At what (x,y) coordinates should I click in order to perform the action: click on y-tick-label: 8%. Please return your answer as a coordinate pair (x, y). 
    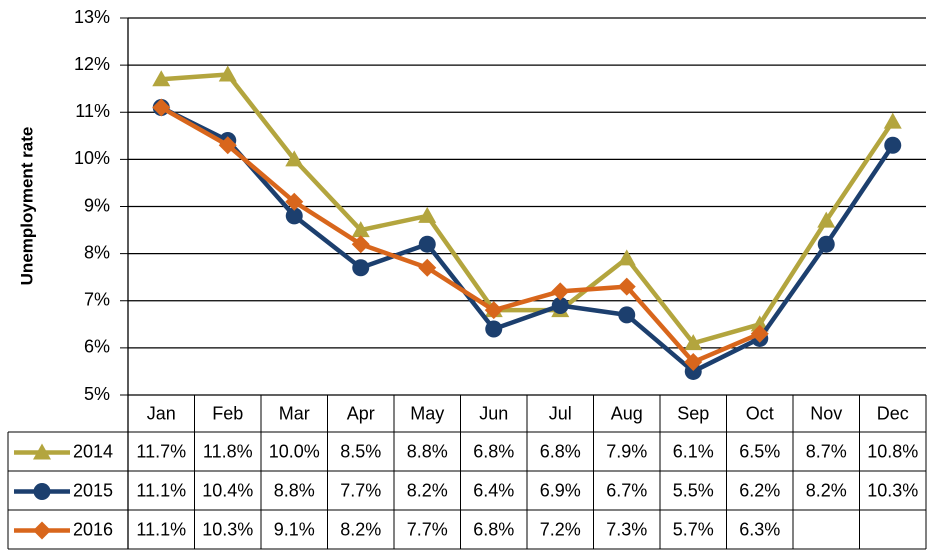
    Looking at the image, I should click on (97, 252).